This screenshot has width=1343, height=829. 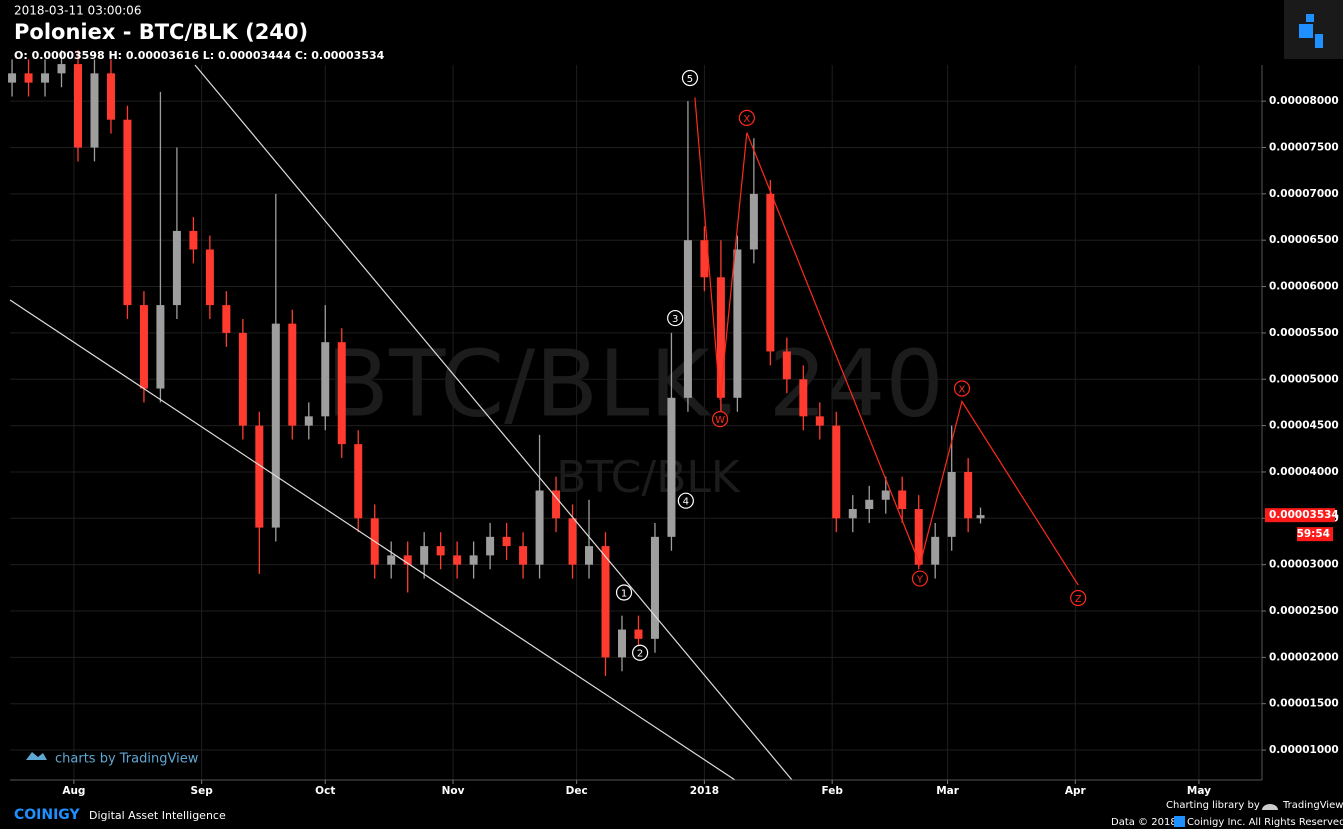 What do you see at coordinates (1304, 611) in the screenshot?
I see `y-tick-label: 0.00002500` at bounding box center [1304, 611].